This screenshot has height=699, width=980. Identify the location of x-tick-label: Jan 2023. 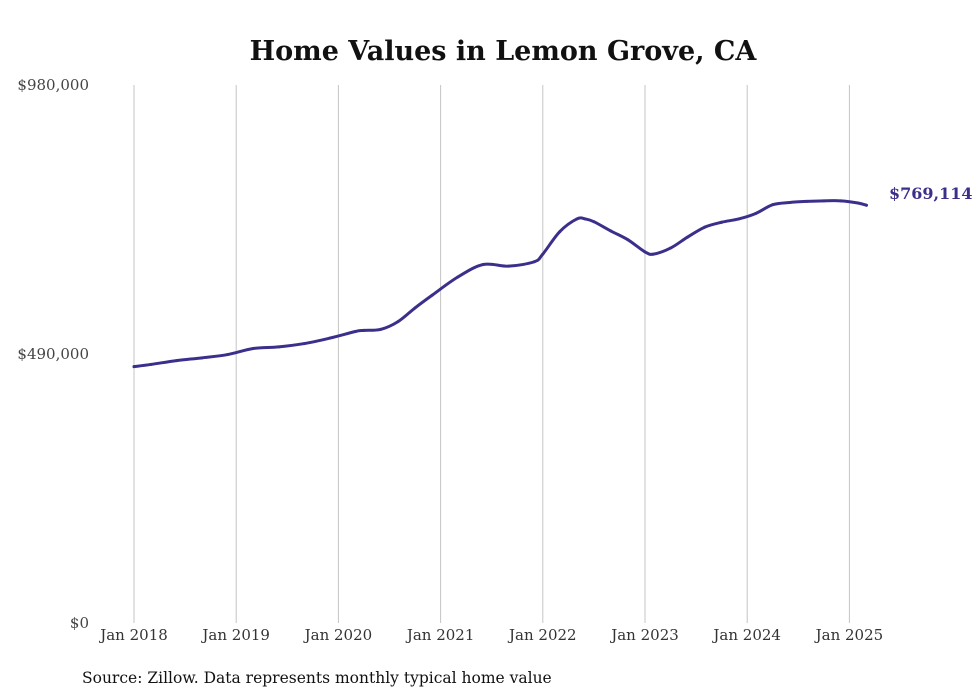
(644, 635).